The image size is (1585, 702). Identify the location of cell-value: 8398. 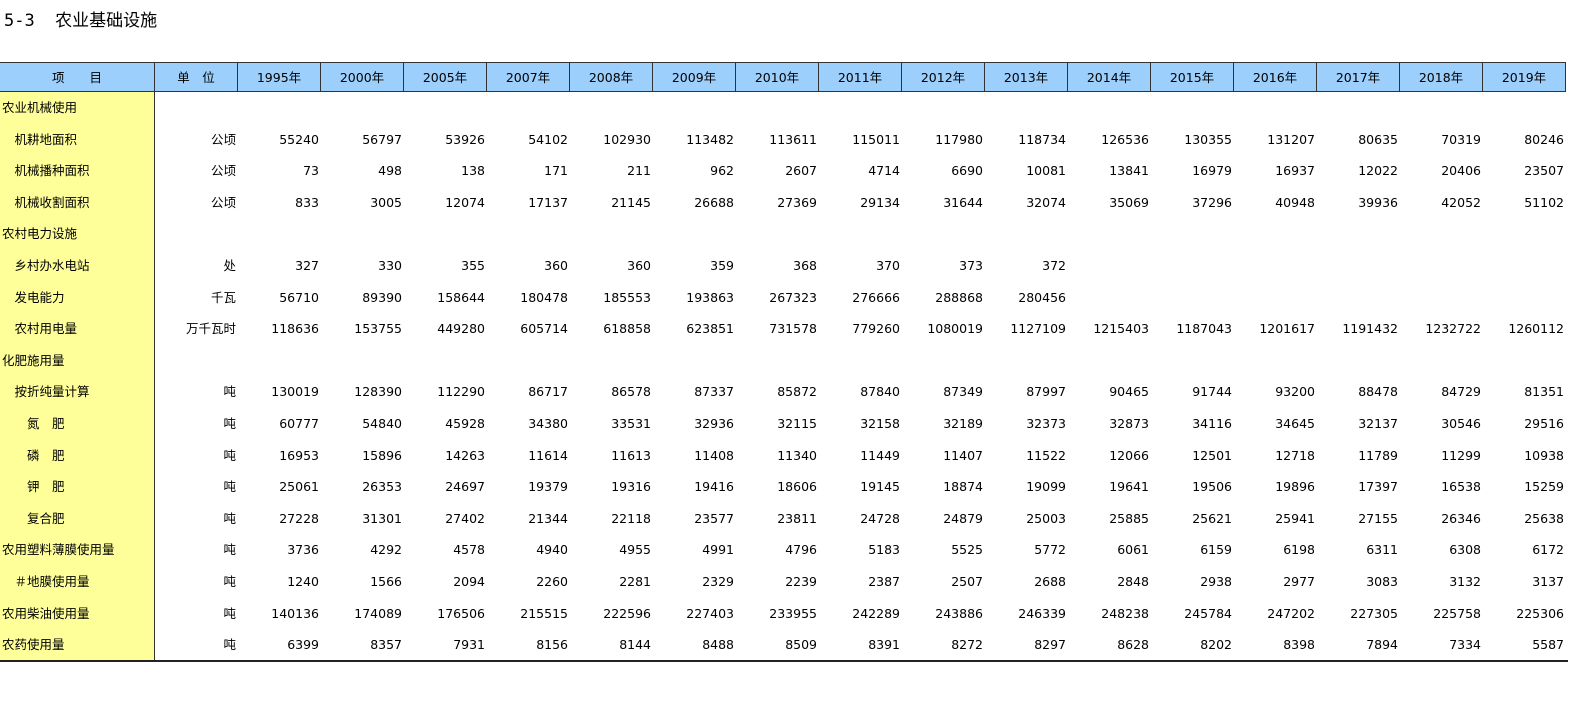
(1299, 645).